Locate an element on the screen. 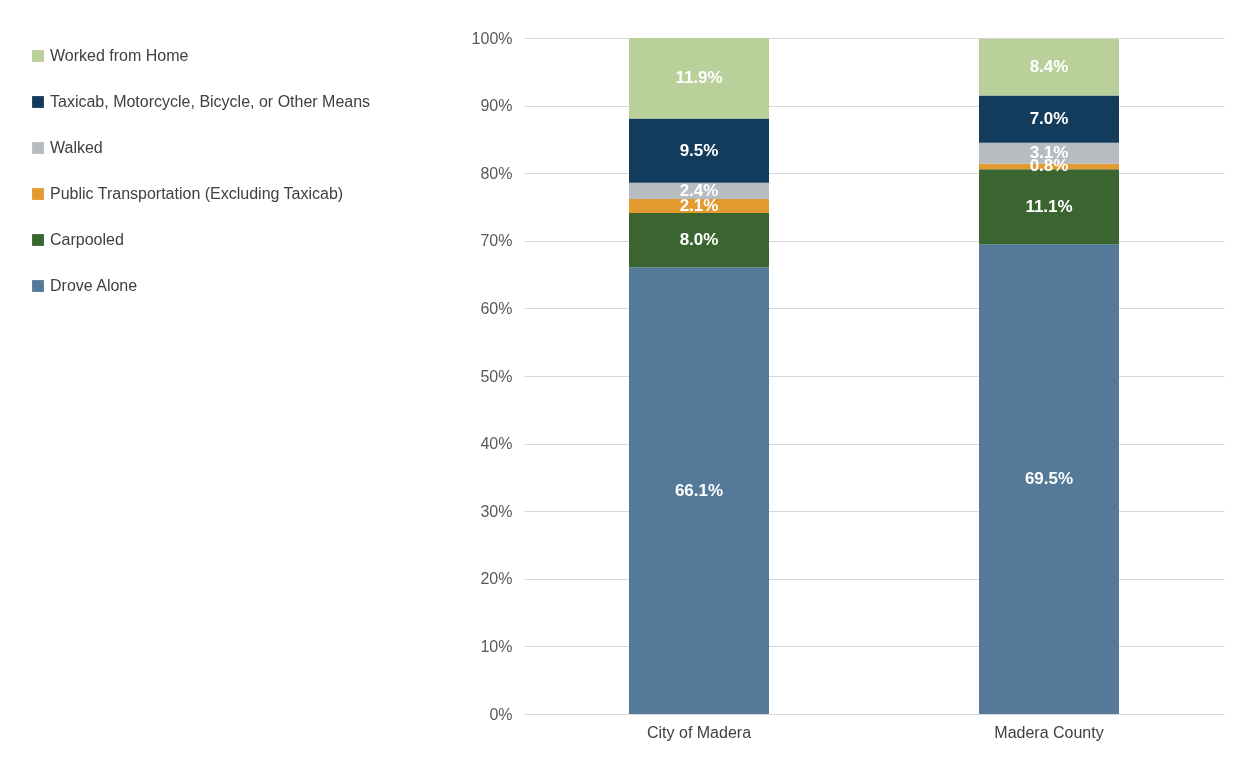 The height and width of the screenshot is (772, 1251). data-label: 7.0% is located at coordinates (1049, 119).